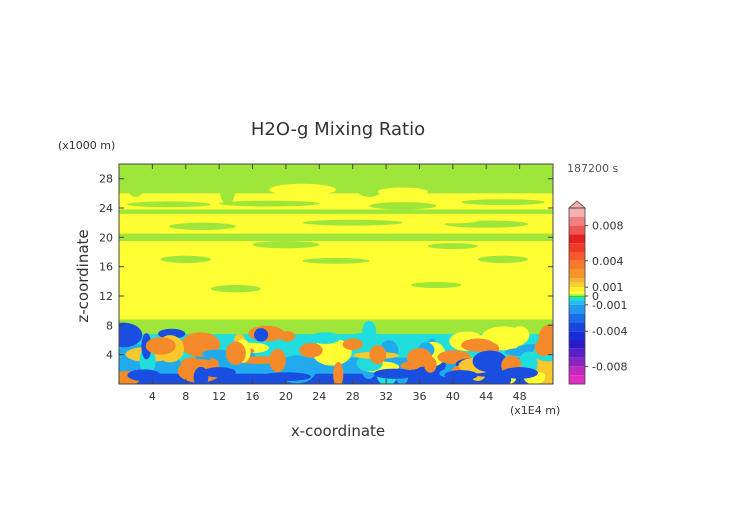 The height and width of the screenshot is (532, 752). What do you see at coordinates (106, 208) in the screenshot?
I see `y-tick-label: 24` at bounding box center [106, 208].